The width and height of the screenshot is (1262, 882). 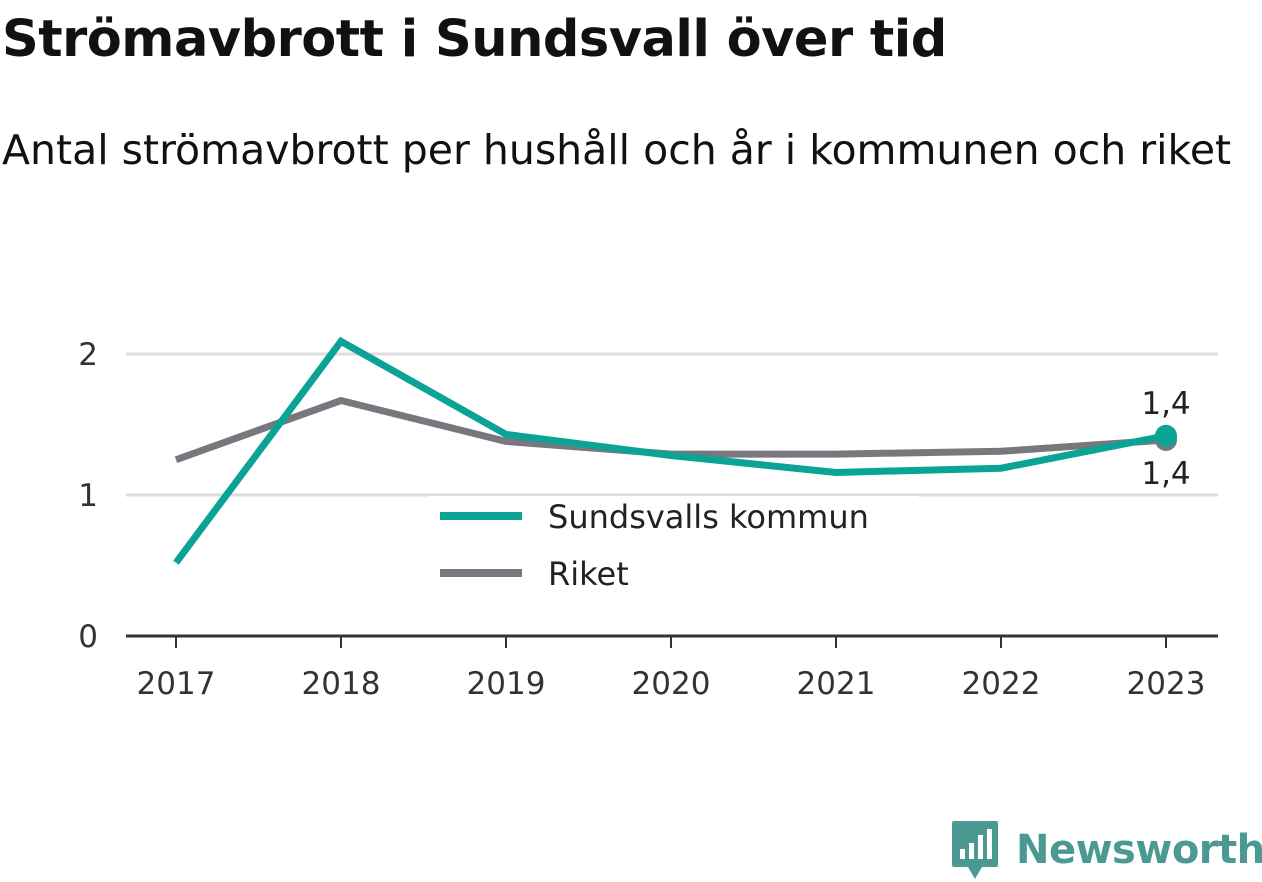 What do you see at coordinates (1166, 435) in the screenshot?
I see `end-point-kommun` at bounding box center [1166, 435].